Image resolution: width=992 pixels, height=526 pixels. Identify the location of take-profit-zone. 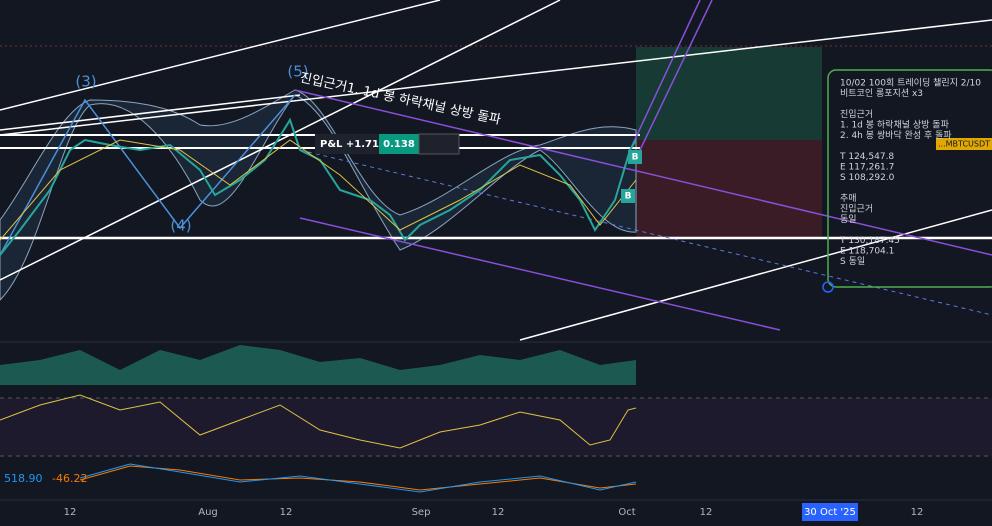
(729, 93).